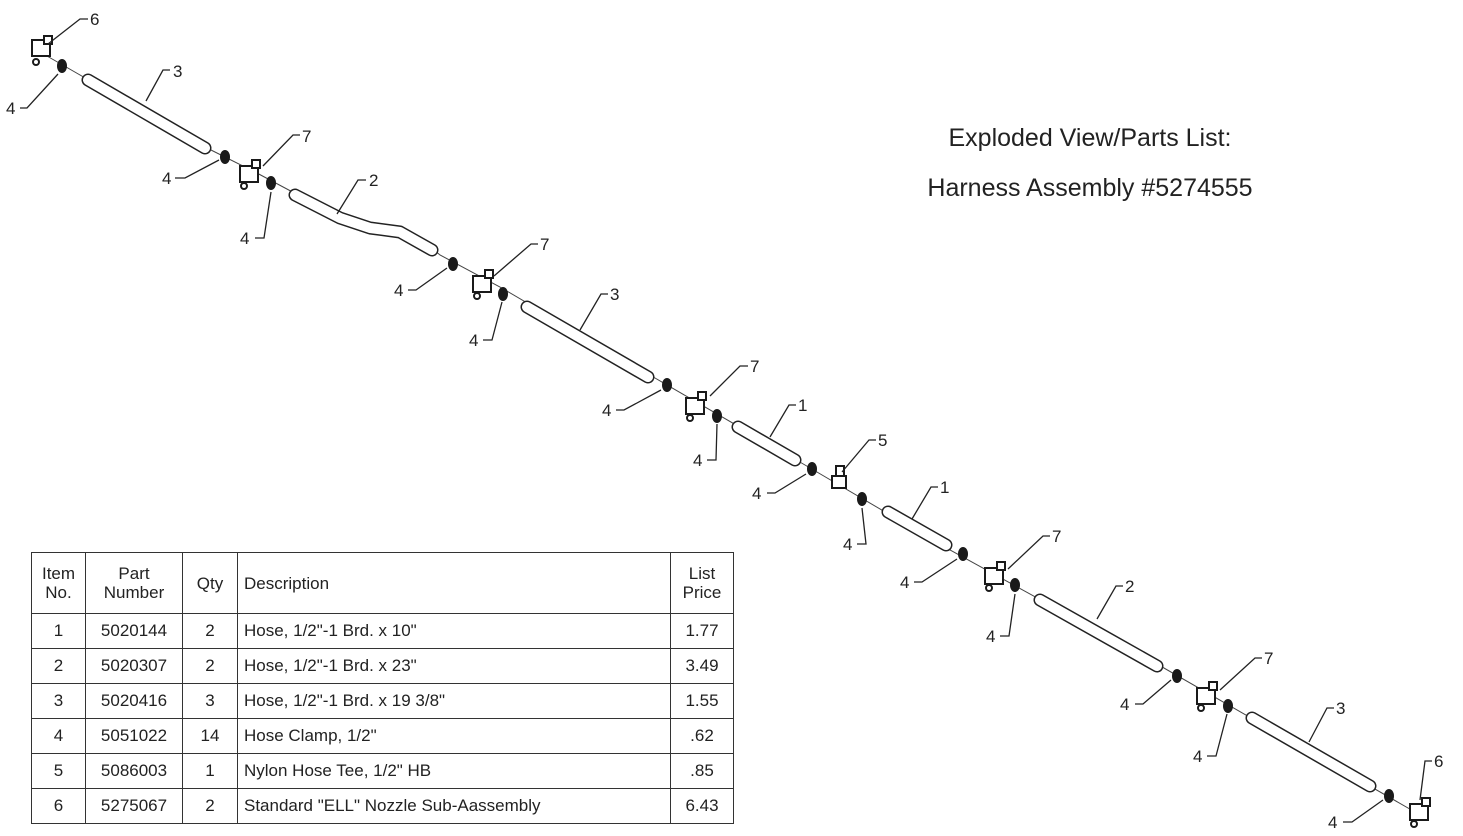 This screenshot has height=836, width=1463. I want to click on title-line-2: Harness Assembly #5274555, so click(1090, 188).